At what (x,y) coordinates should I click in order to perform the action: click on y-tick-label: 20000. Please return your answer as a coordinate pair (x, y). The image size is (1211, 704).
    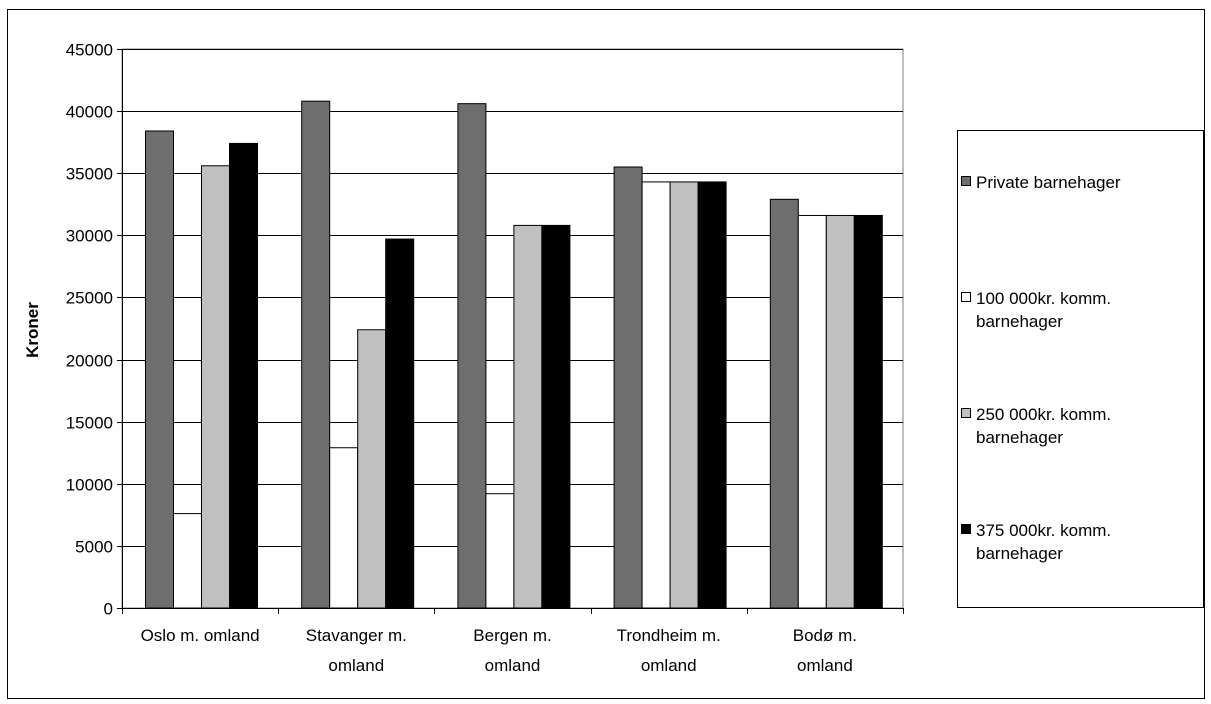
    Looking at the image, I should click on (89, 361).